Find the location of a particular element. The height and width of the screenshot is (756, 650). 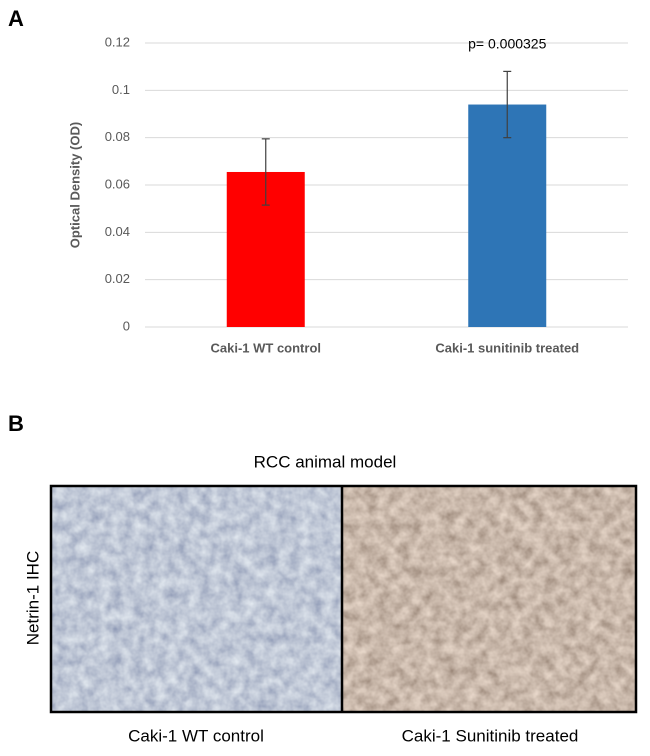

y-tick-label: 0 is located at coordinates (126, 325).